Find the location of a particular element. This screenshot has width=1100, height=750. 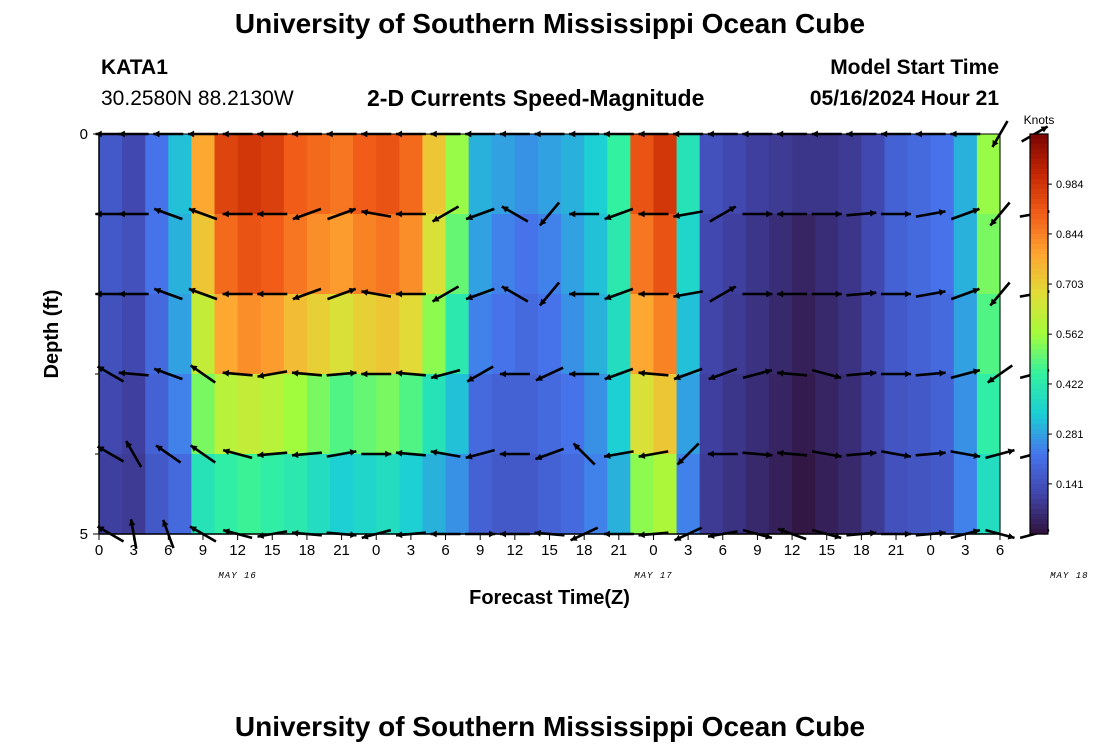

x-tick-label: 6 is located at coordinates (168, 550).